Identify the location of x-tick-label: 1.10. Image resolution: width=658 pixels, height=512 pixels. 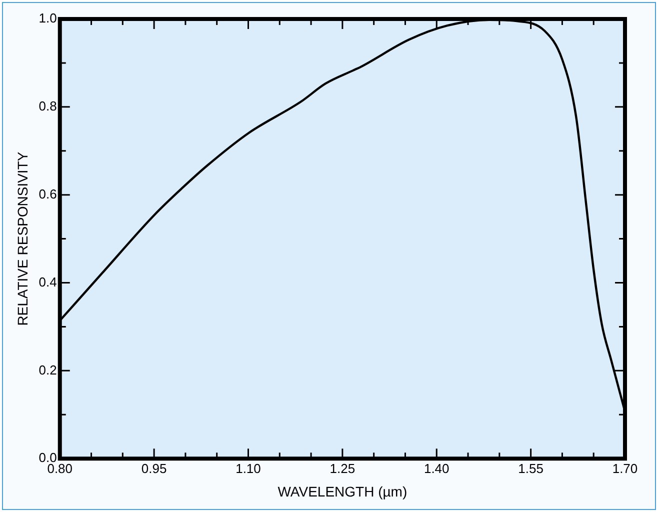
(248, 468).